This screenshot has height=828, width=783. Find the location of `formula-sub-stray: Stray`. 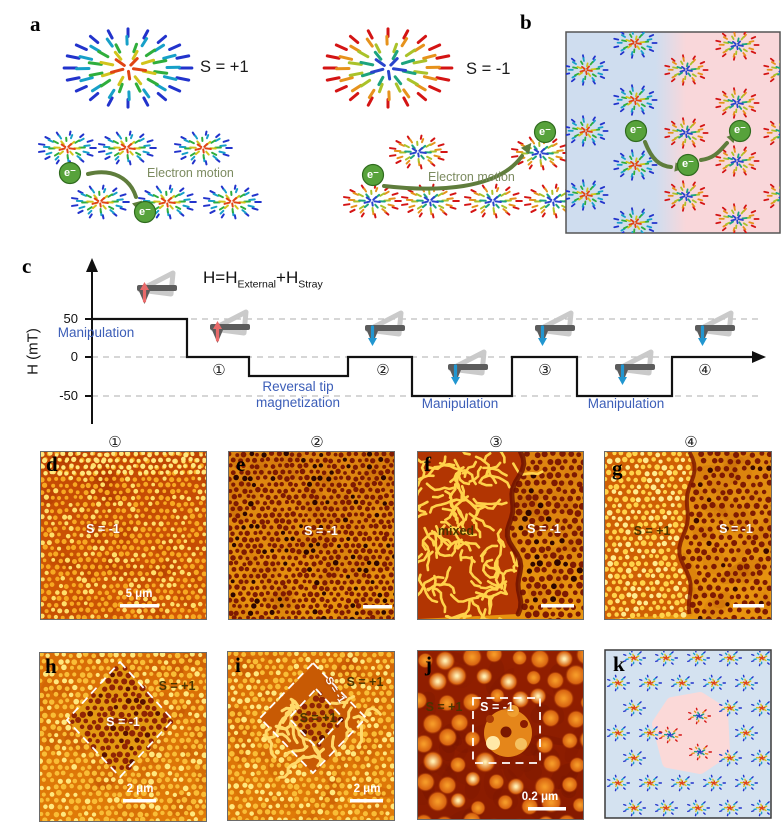

formula-sub-stray: Stray is located at coordinates (310, 284).